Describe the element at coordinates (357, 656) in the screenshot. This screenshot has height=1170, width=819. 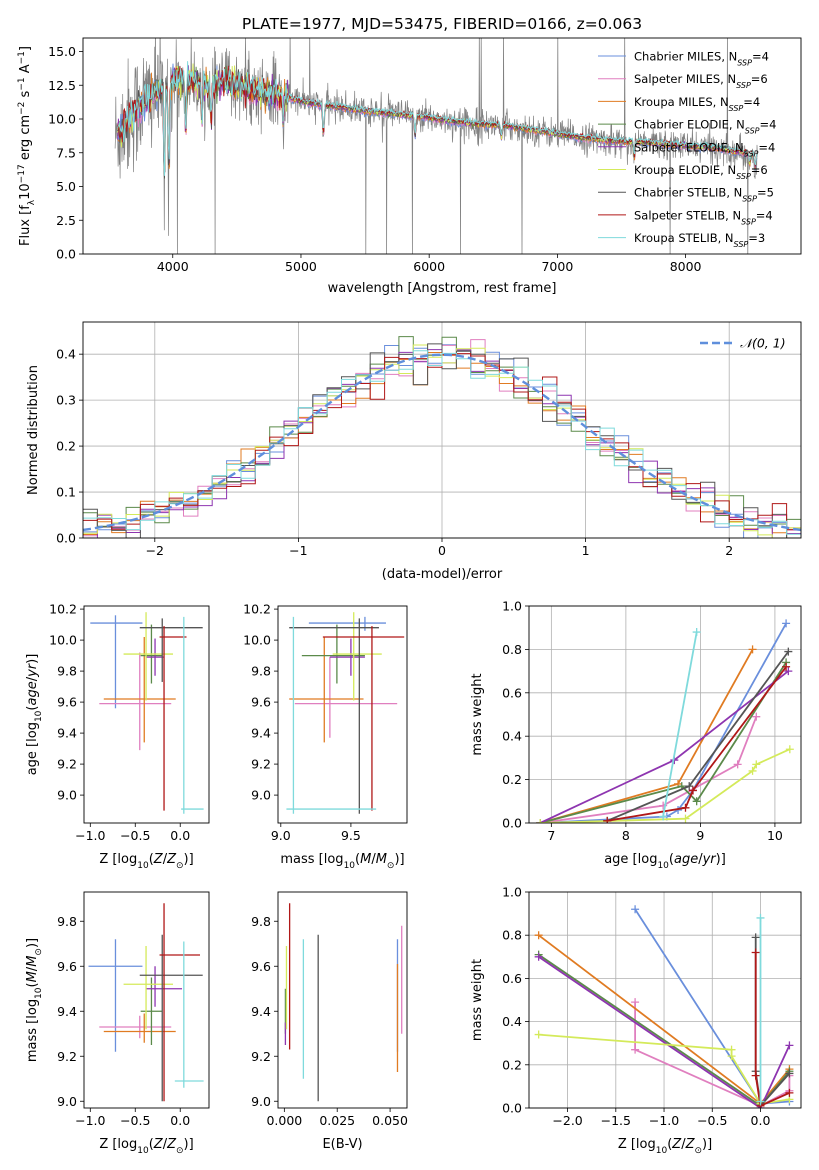
I see `errorbar-kroupa-elodie` at that location.